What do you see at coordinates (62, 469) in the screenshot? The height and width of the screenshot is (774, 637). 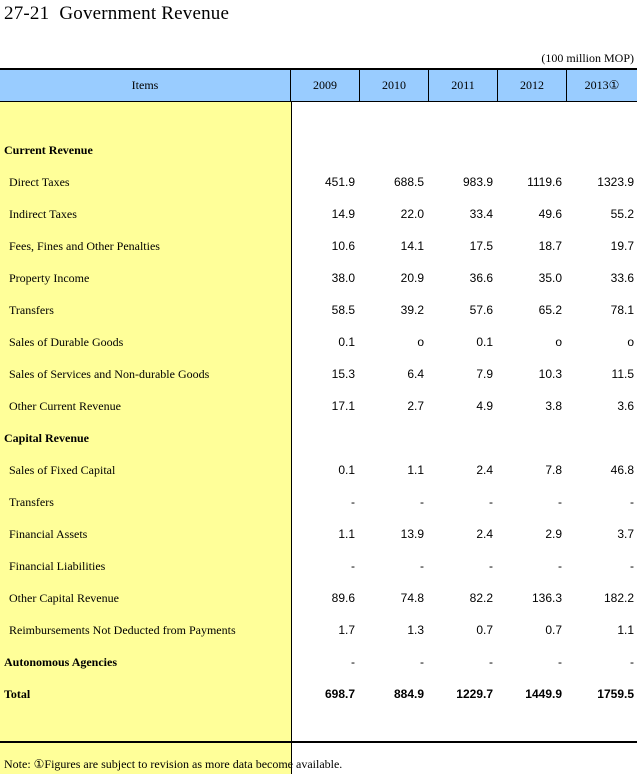 I see `row-label: Sales of Fixed Capital` at bounding box center [62, 469].